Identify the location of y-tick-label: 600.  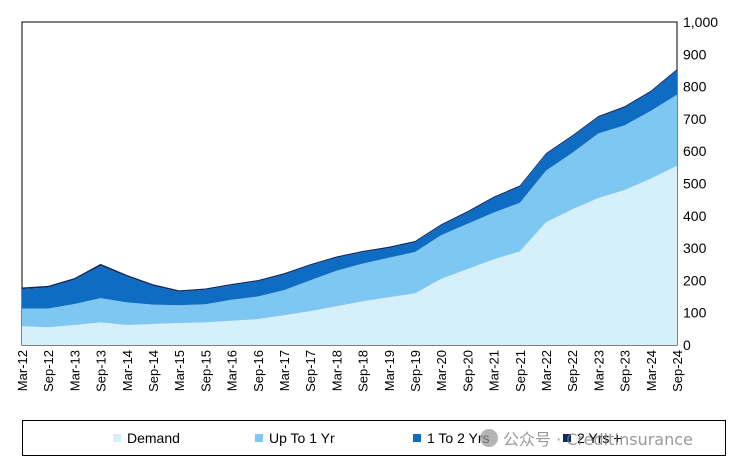
(695, 151).